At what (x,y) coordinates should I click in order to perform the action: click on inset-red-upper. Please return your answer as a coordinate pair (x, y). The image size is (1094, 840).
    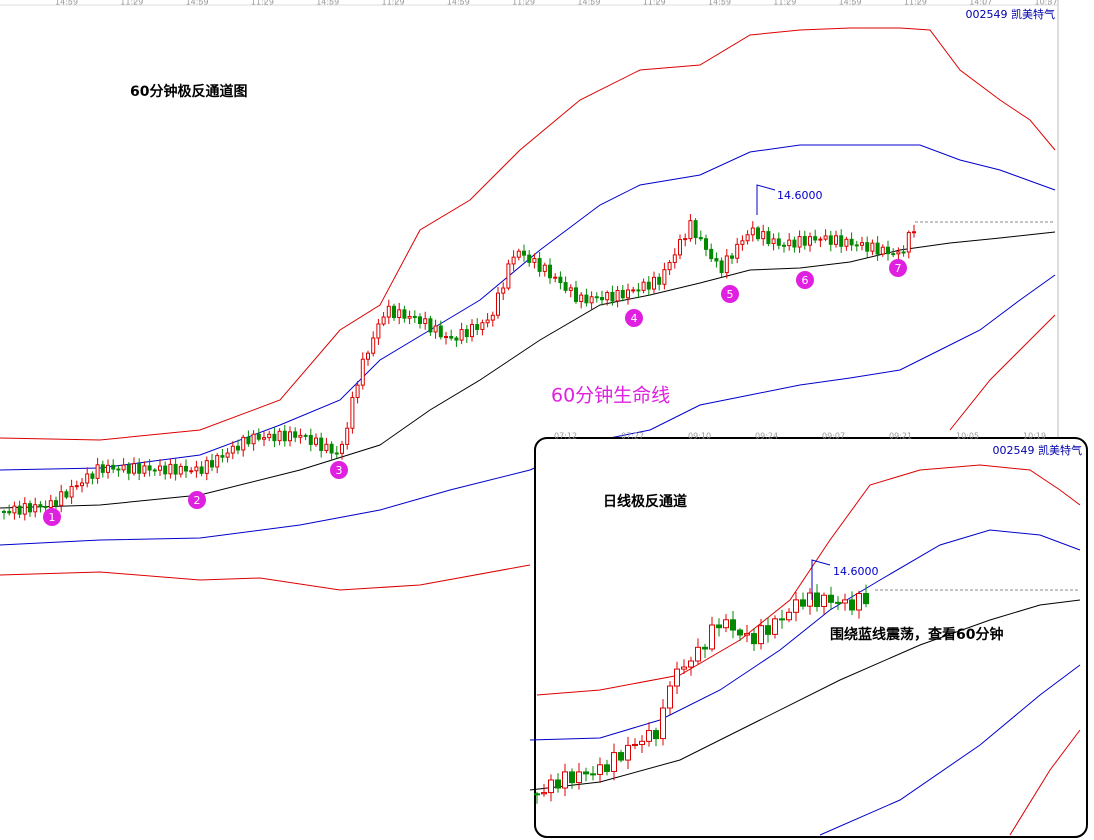
    Looking at the image, I should click on (808, 580).